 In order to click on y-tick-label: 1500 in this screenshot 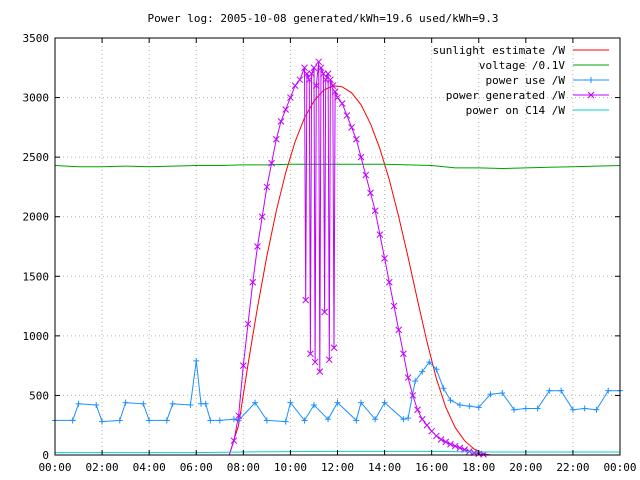, I will do `click(36, 276)`.